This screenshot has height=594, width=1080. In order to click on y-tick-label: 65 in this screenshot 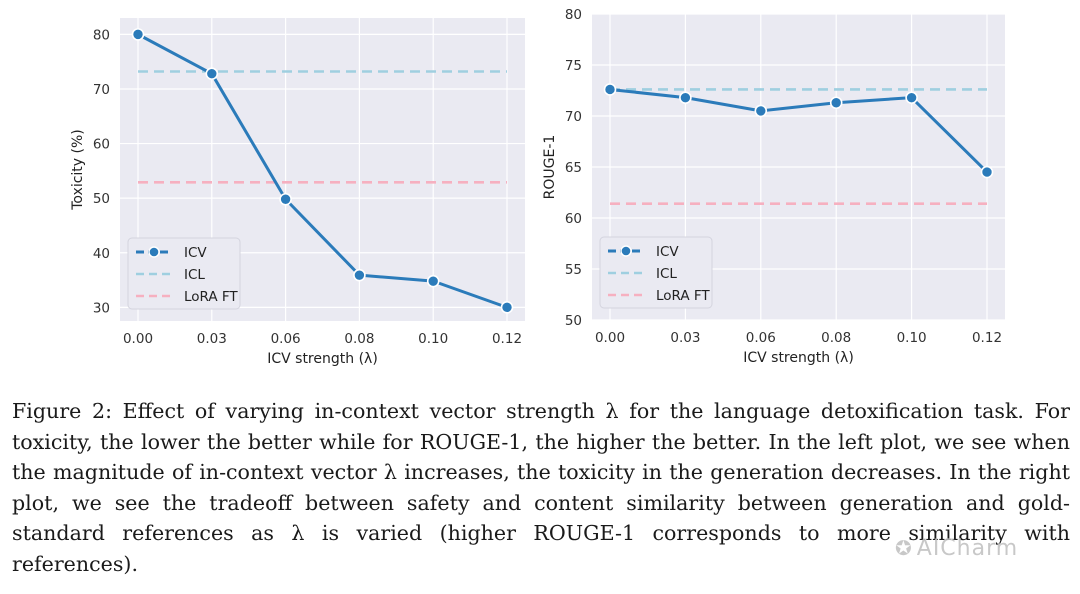, I will do `click(573, 168)`.